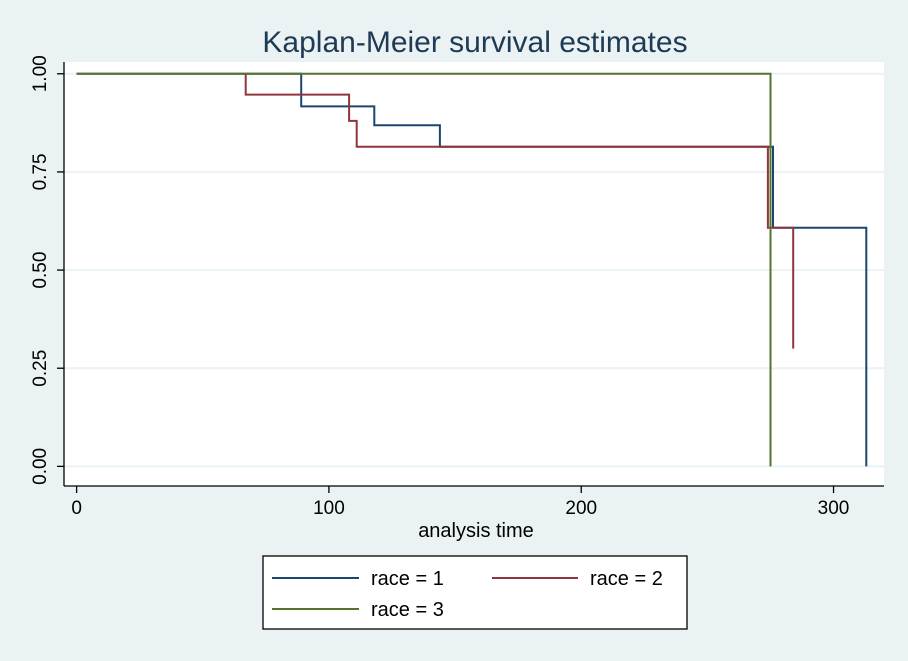  Describe the element at coordinates (581, 508) in the screenshot. I see `x-tick-label: 200` at that location.